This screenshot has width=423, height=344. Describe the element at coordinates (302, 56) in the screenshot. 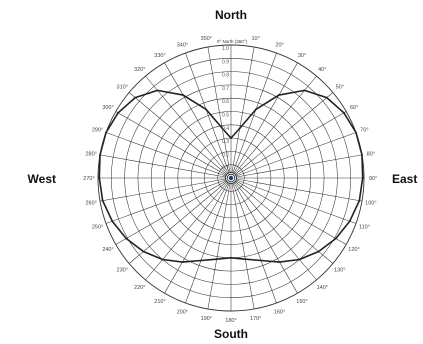

I see `angle-tick-label: 30°` at that location.